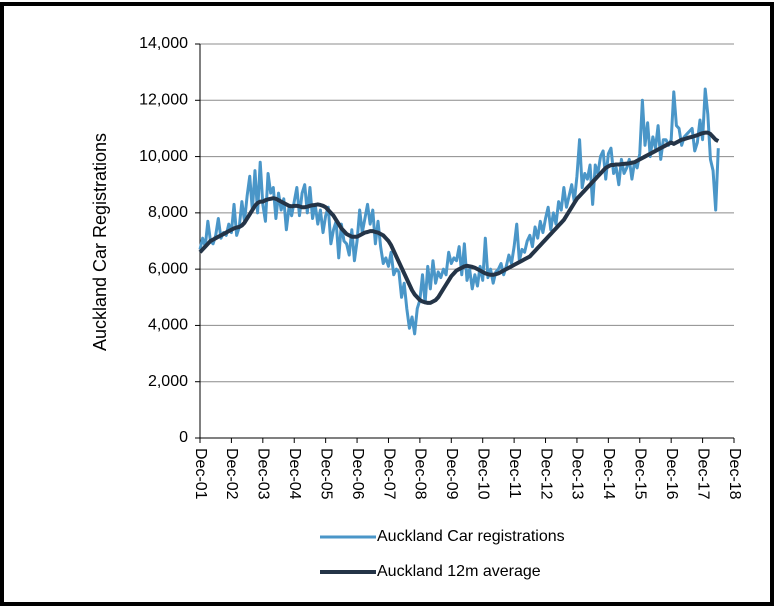 This screenshot has width=776, height=607. Describe the element at coordinates (168, 268) in the screenshot. I see `y-tick-label: 6,000` at that location.